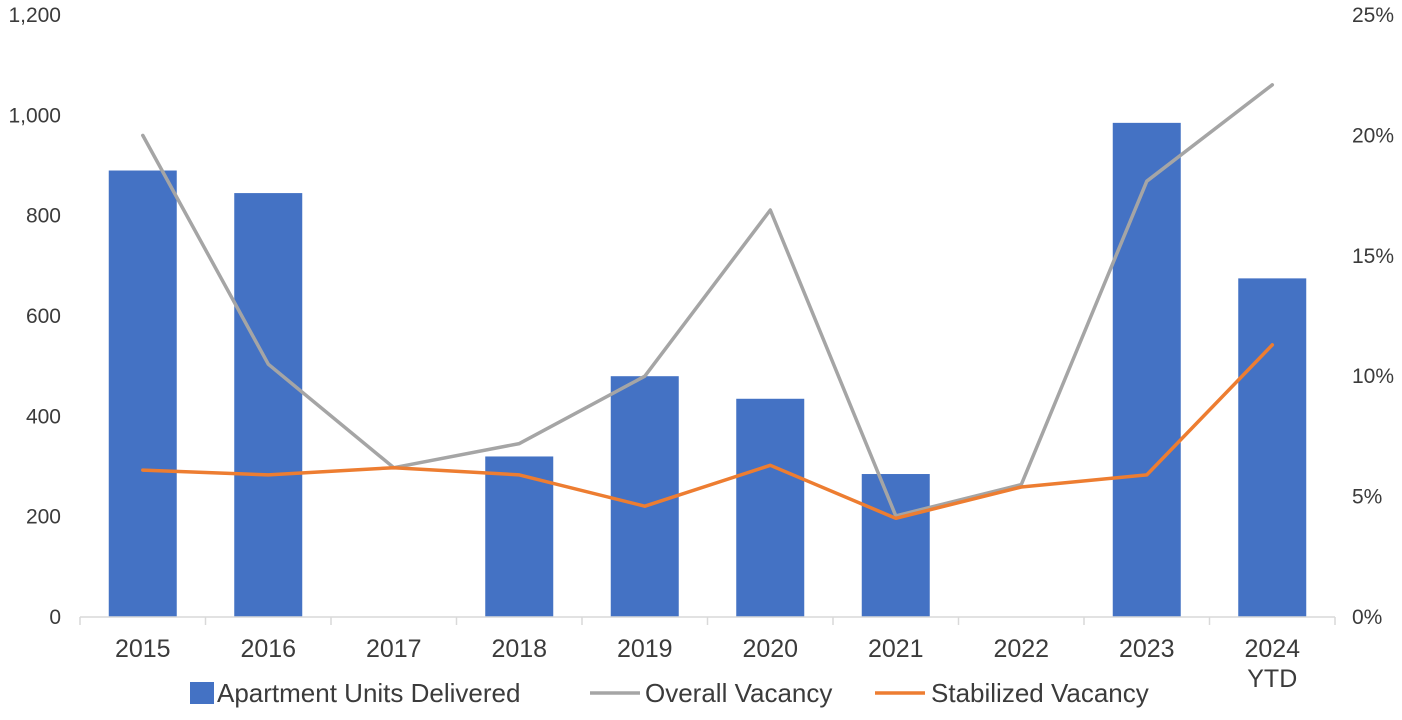 This screenshot has width=1402, height=720. Describe the element at coordinates (896, 649) in the screenshot. I see `x-tick-label: 2021` at that location.